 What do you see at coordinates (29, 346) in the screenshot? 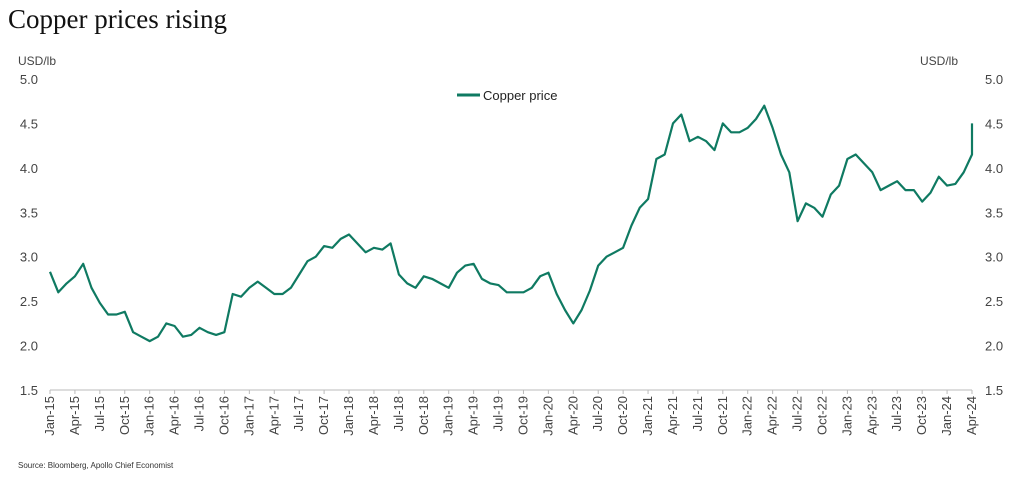
I see `y-tick-left: 2.0` at bounding box center [29, 346].